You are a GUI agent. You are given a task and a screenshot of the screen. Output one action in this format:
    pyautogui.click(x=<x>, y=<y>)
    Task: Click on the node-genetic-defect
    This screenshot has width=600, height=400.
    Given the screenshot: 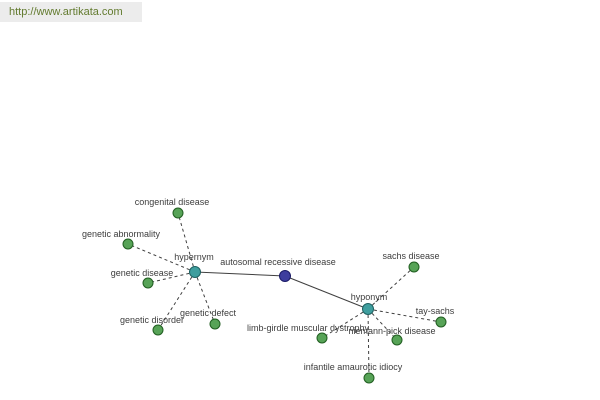 What is the action you would take?
    pyautogui.click(x=215, y=324)
    